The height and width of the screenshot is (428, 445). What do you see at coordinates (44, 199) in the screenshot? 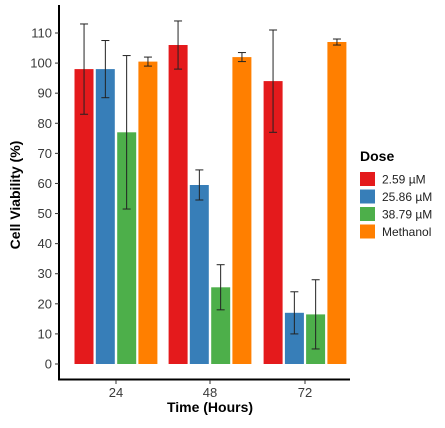
I see `y-ticks-layer: 0 10 20 30 40 50 60 70 80 90 100 110` at bounding box center [44, 199].